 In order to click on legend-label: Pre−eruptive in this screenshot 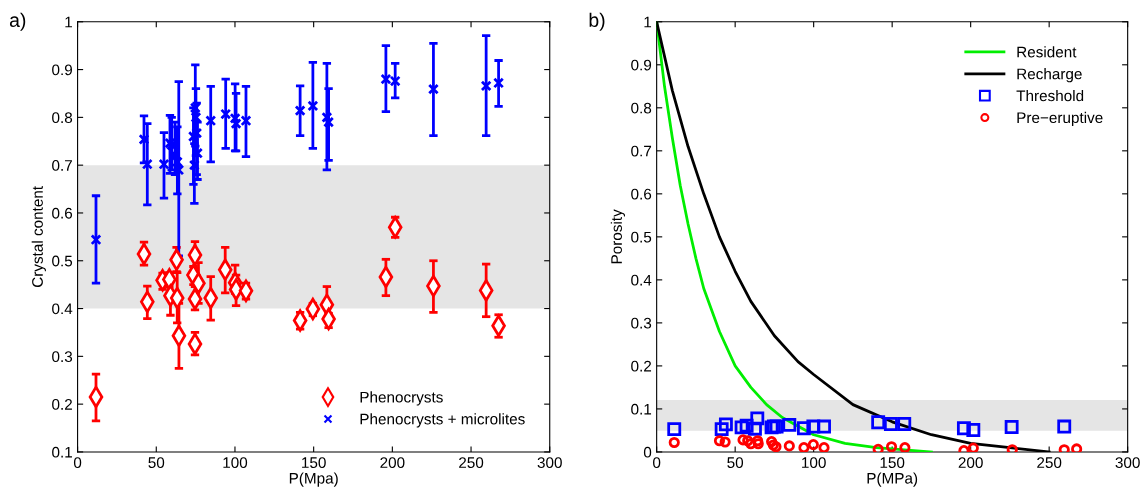, I will do `click(1060, 119)`.